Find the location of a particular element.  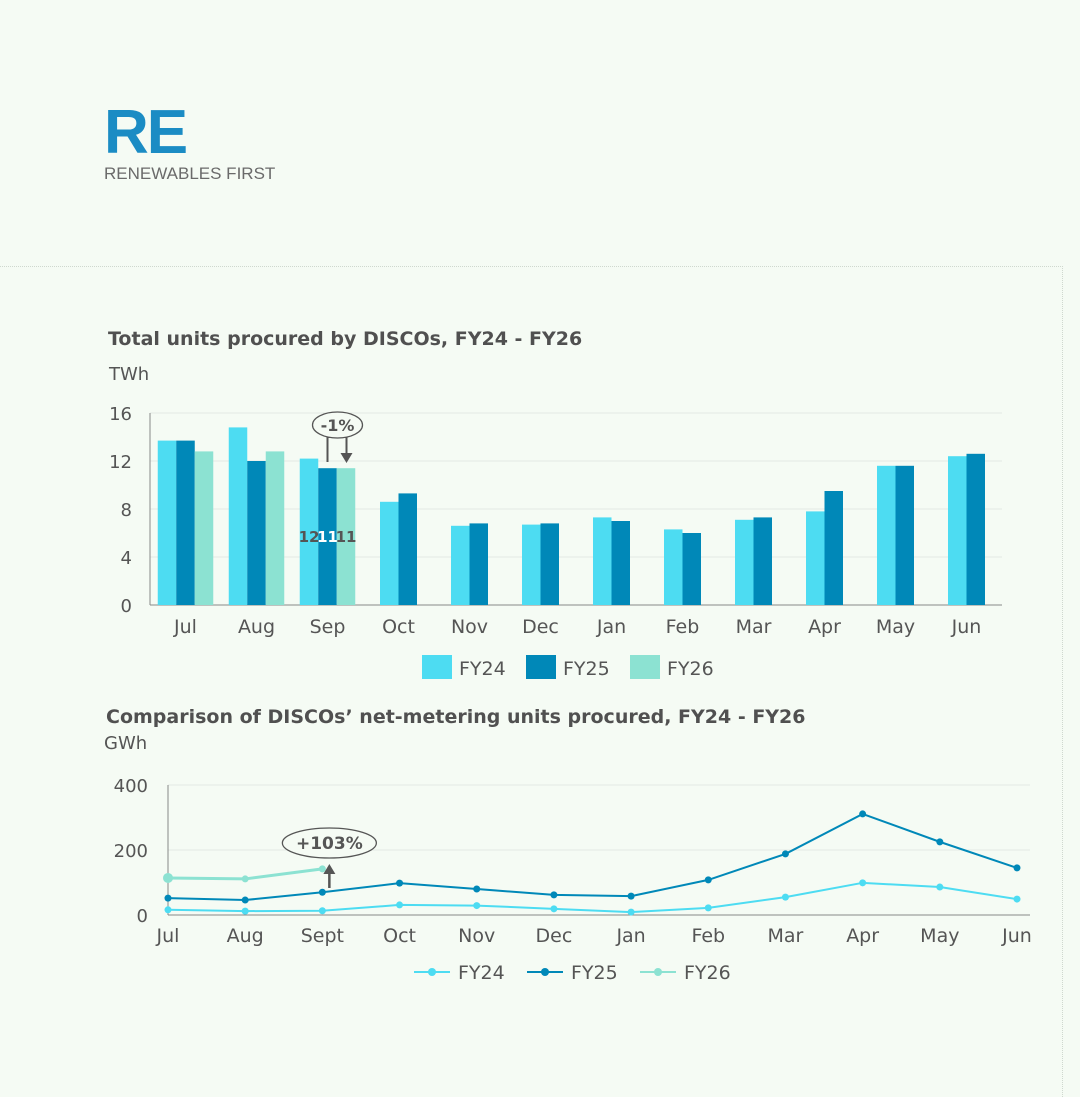

y-tick-label: 16 is located at coordinates (120, 414).